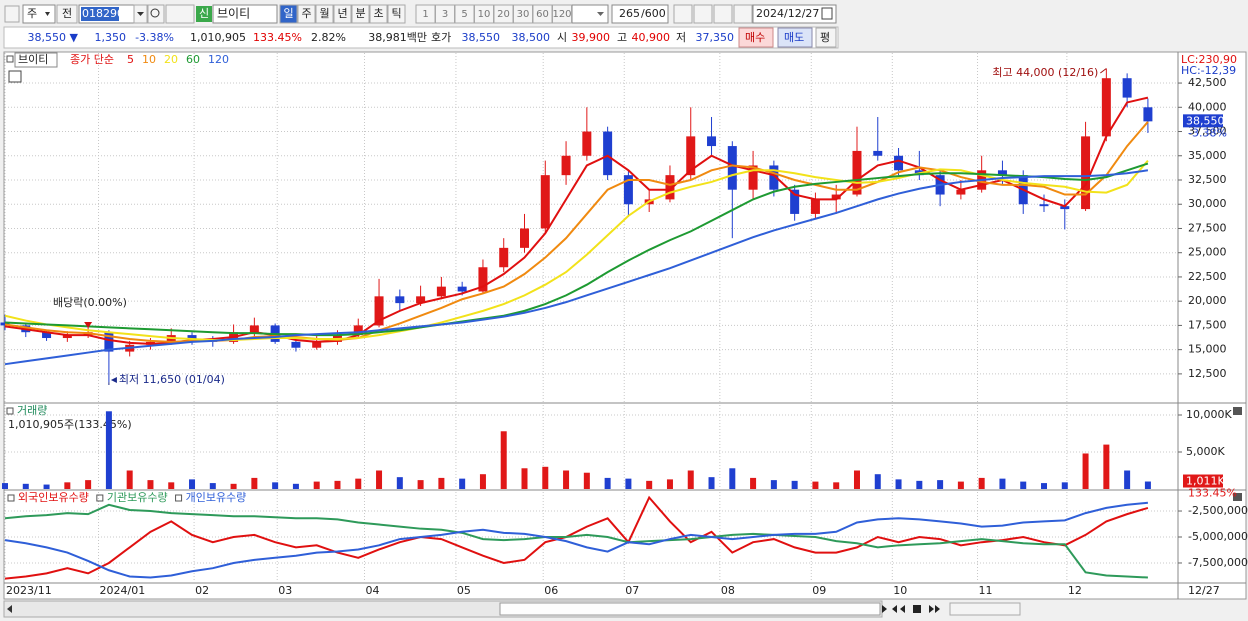 This screenshot has width=1248, height=621. What do you see at coordinates (681, 37) in the screenshot?
I see `low-label: 저` at bounding box center [681, 37].